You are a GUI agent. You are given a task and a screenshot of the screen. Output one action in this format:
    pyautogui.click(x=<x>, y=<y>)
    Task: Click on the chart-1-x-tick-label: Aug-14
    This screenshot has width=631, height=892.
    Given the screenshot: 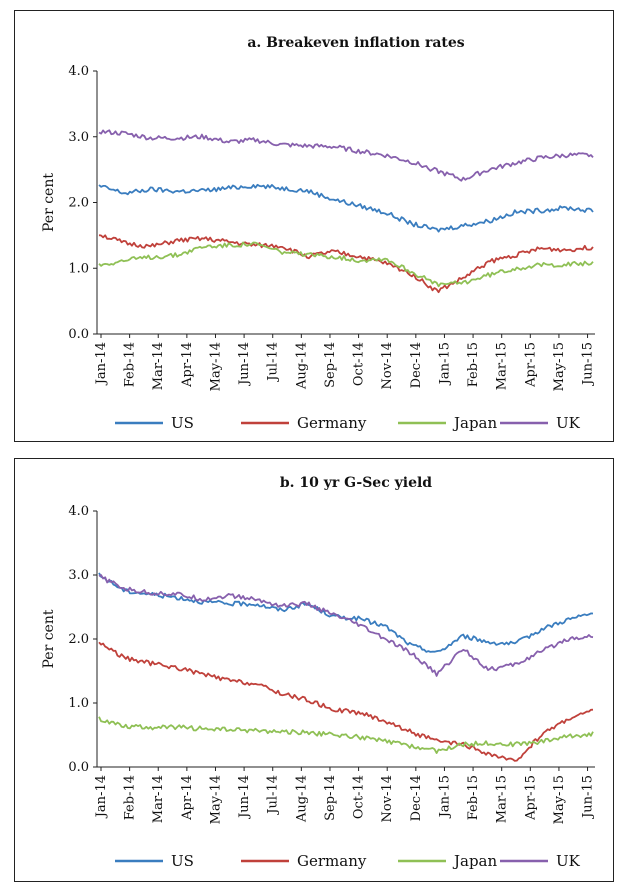 What is the action you would take?
    pyautogui.click(x=301, y=366)
    